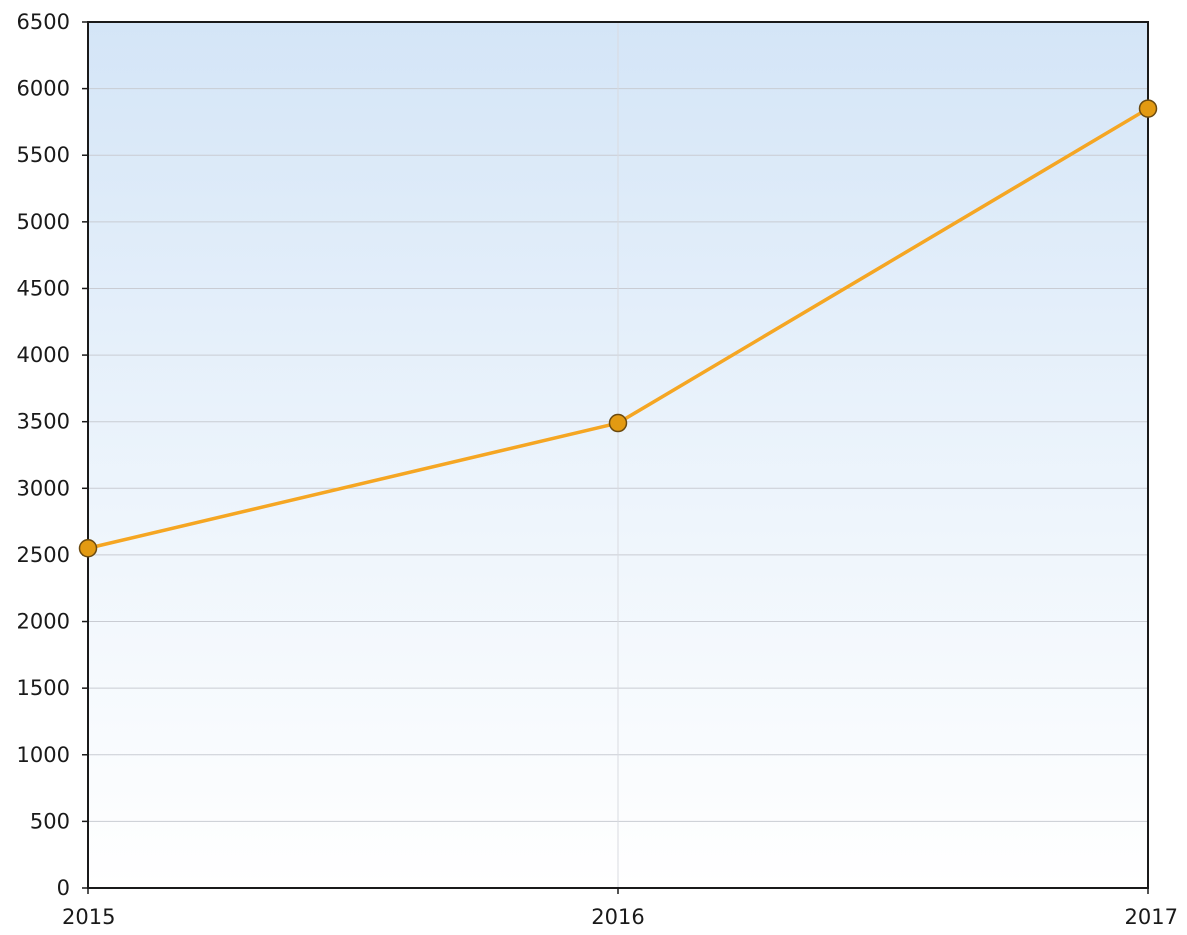 This screenshot has width=1187, height=935. Describe the element at coordinates (43, 755) in the screenshot. I see `y-tick-label: 1000` at that location.